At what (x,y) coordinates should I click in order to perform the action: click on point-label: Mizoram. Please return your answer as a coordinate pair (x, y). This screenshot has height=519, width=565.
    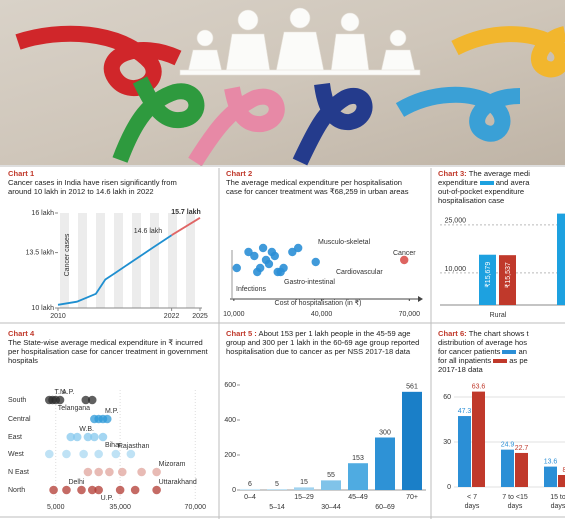
    Looking at the image, I should click on (172, 464).